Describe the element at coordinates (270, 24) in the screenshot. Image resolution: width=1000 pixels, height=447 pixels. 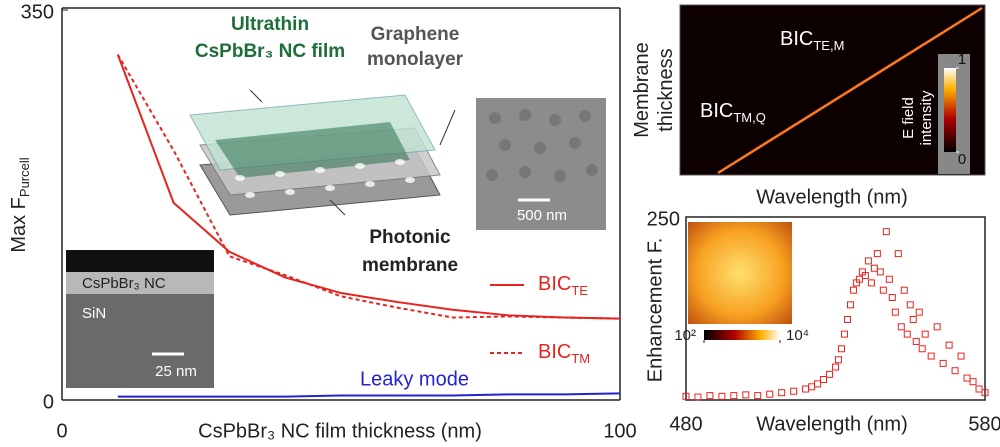
I see `annotation: Ultrathin` at that location.